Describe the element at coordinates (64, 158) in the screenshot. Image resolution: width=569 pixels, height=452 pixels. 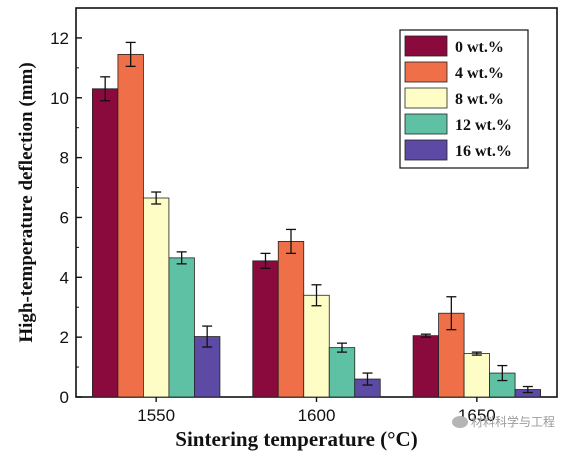
I see `y-tick-label: 8` at that location.